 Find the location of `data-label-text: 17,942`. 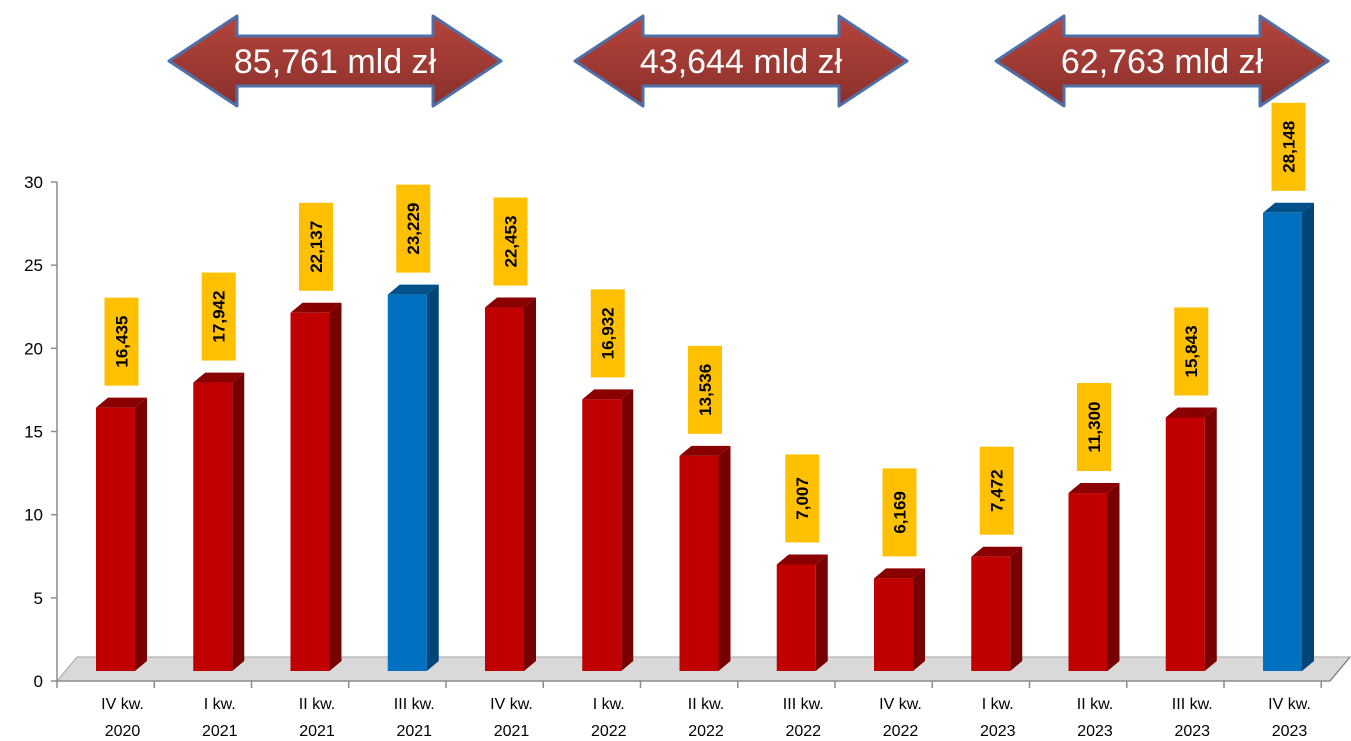

data-label-text: 17,942 is located at coordinates (219, 317).